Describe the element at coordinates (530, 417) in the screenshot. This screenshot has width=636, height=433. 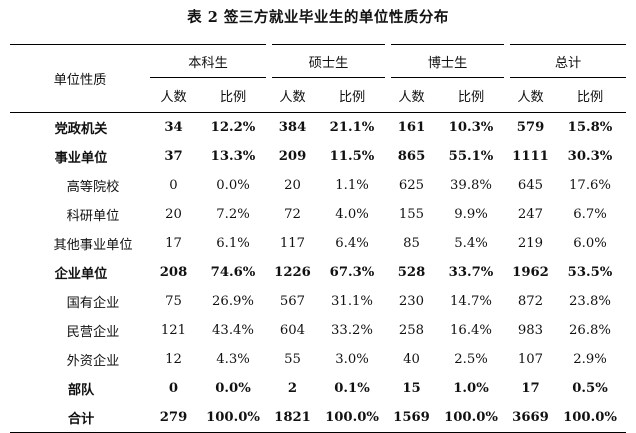
I see `cell-count: 3669` at that location.